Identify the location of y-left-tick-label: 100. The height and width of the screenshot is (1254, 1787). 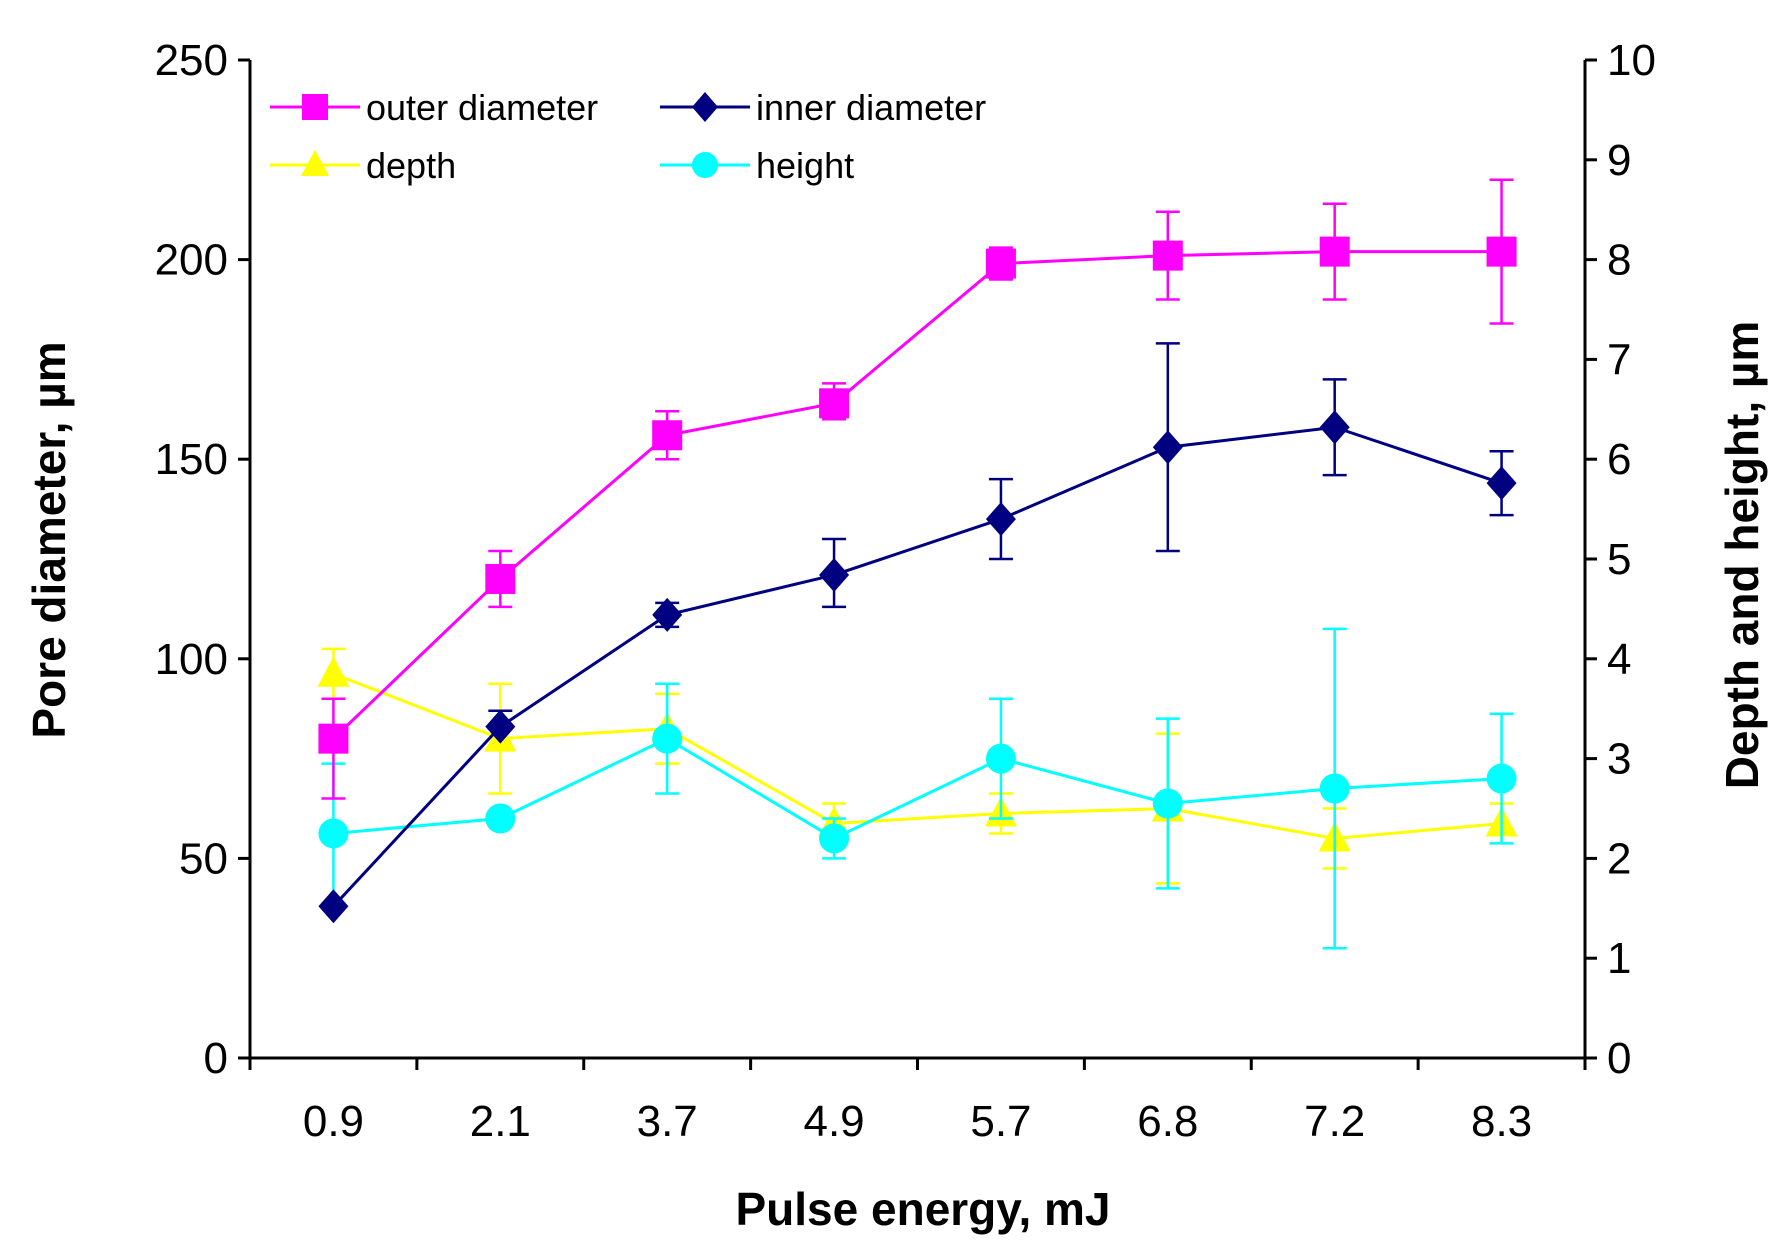
(191, 659).